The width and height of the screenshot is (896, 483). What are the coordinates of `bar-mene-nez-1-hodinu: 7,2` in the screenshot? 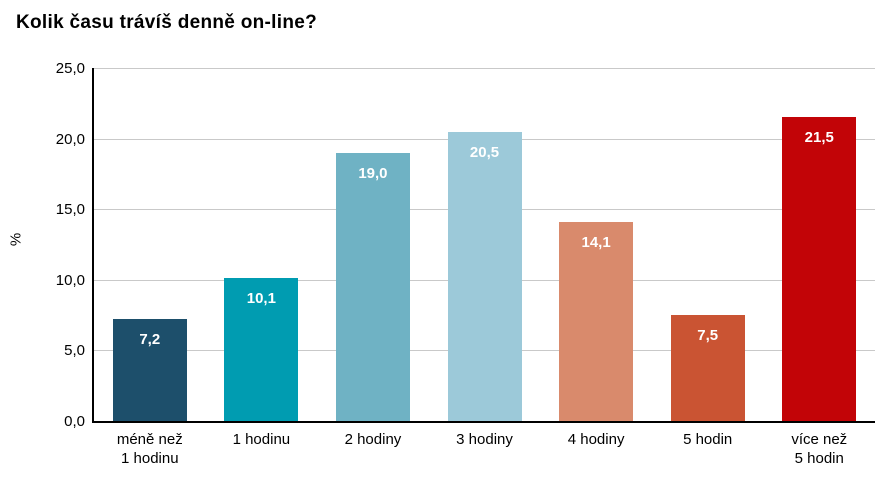 It's located at (149, 370).